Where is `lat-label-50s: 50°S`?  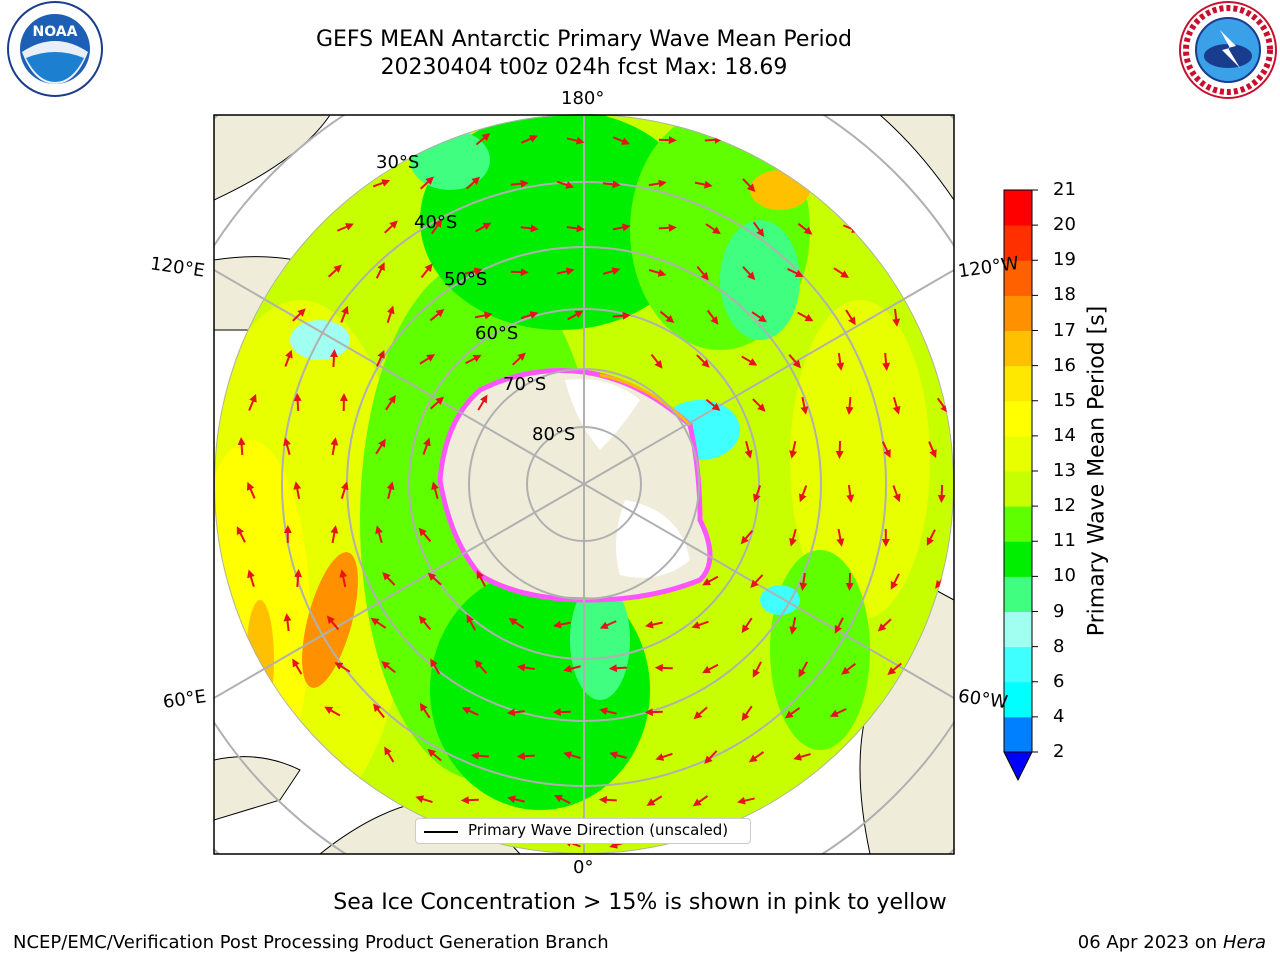
lat-label-50s: 50°S is located at coordinates (466, 279).